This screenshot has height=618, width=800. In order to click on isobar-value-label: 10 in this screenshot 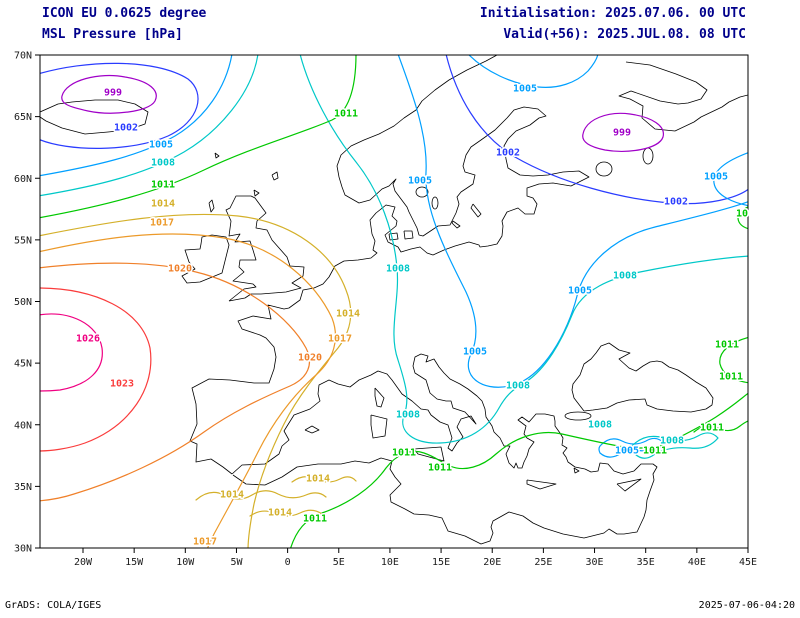, I will do `click(742, 214)`.